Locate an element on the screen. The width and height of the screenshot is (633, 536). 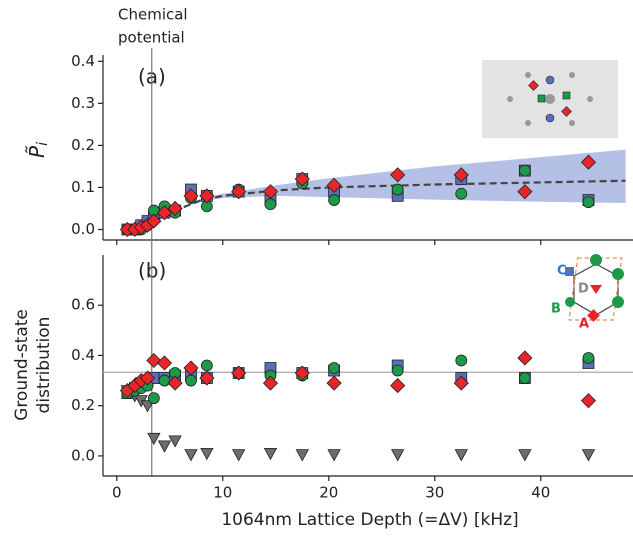
confidence-band is located at coordinates (389, 185).